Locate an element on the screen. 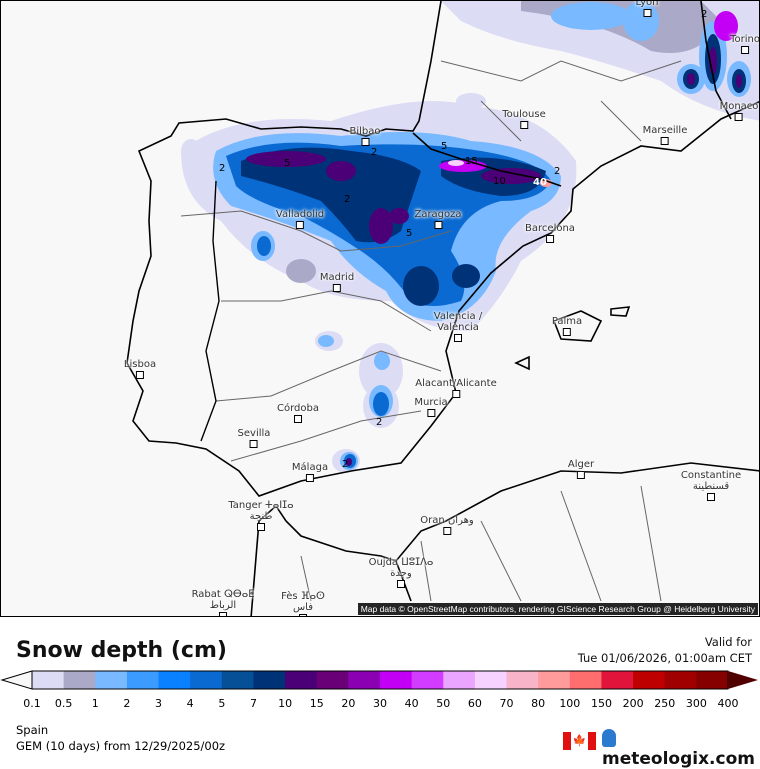 This screenshot has width=760, height=769. city-alicante: Alacant/Alicante is located at coordinates (456, 388).